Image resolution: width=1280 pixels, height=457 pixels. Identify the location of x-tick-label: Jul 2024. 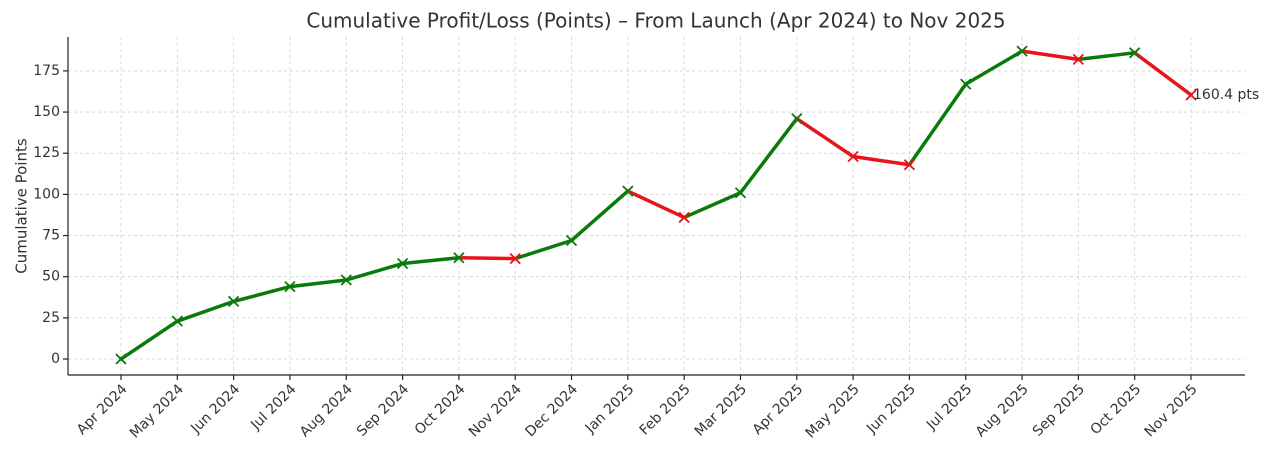
(273, 407).